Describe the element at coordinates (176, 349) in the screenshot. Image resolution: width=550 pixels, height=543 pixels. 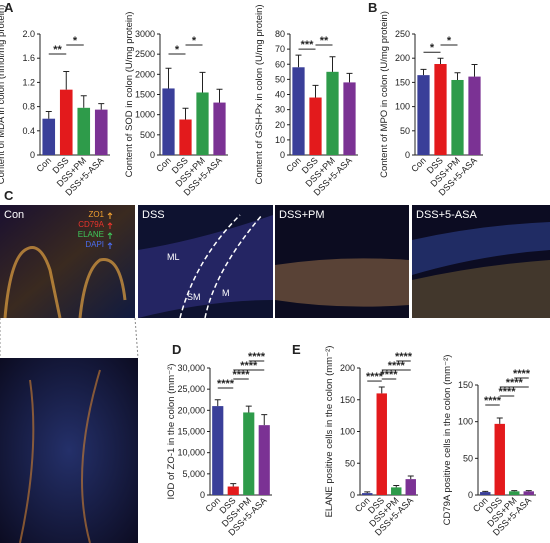
I see `panel-label: D` at that location.